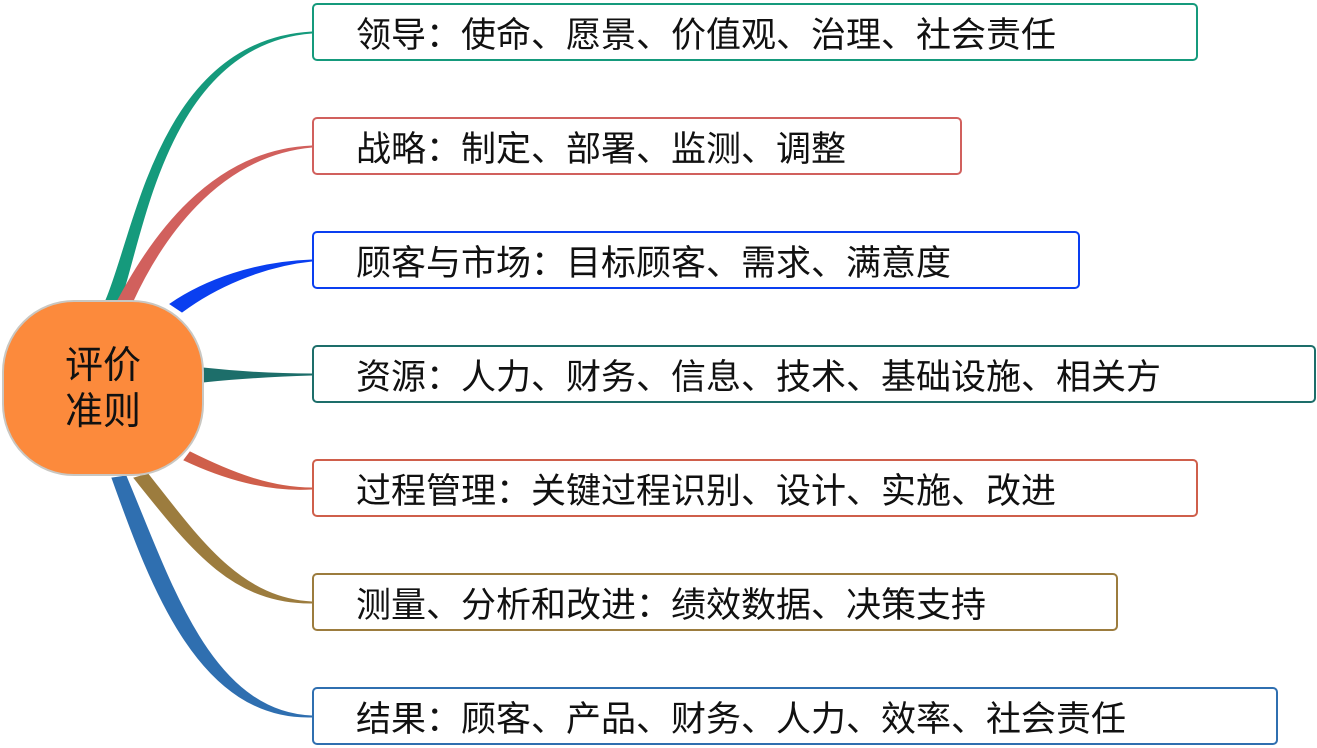  Describe the element at coordinates (215, 224) in the screenshot. I see `connector-strategy` at that location.